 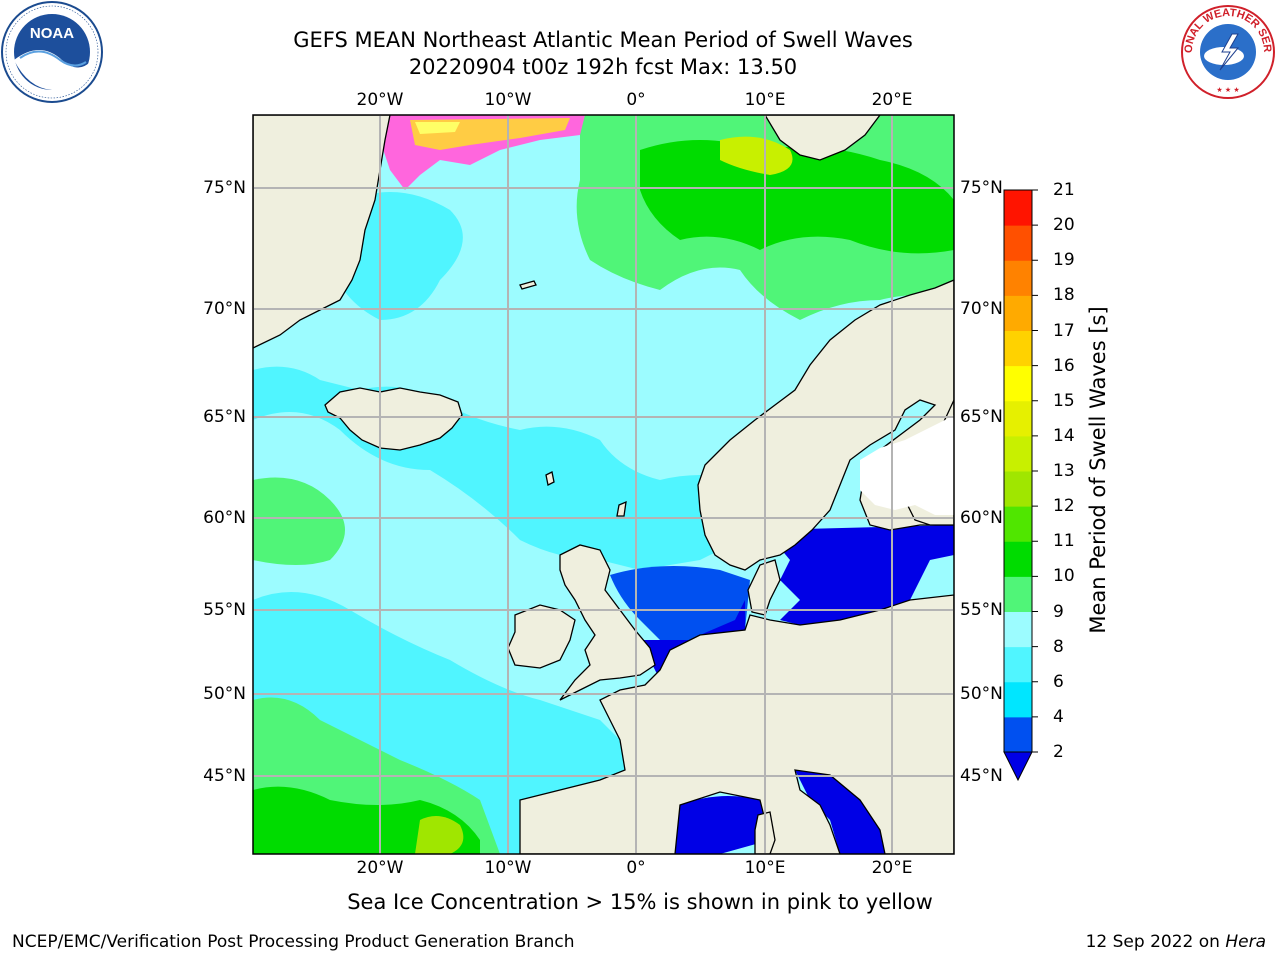 What do you see at coordinates (1064, 295) in the screenshot?
I see `colorbar-tick-label: 18` at bounding box center [1064, 295].